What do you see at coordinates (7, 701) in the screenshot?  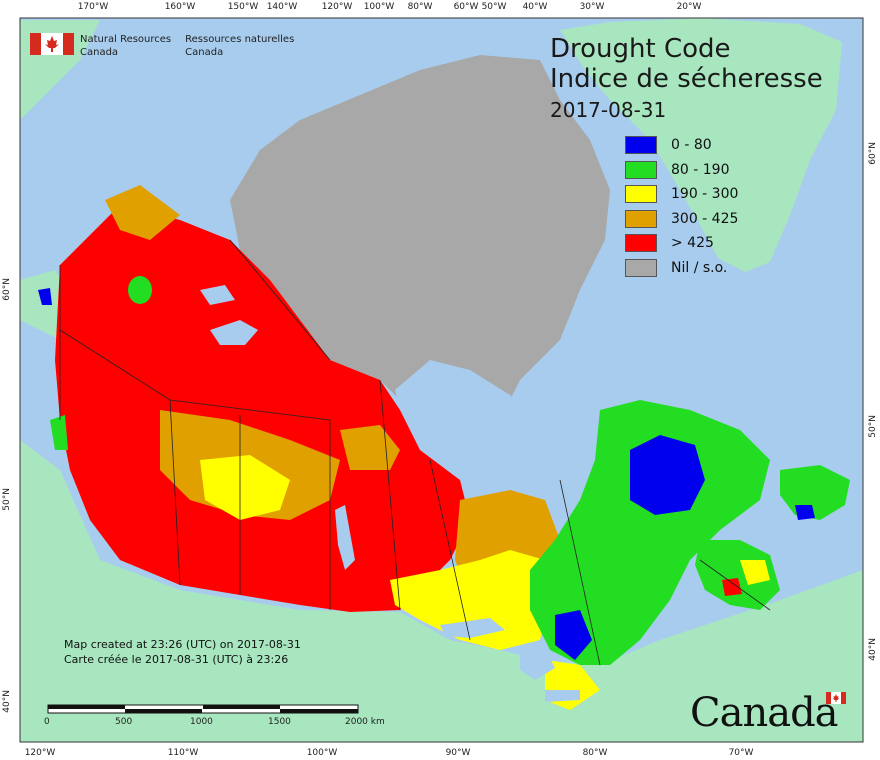 I see `tick-left-40n: 40°N` at bounding box center [7, 701].